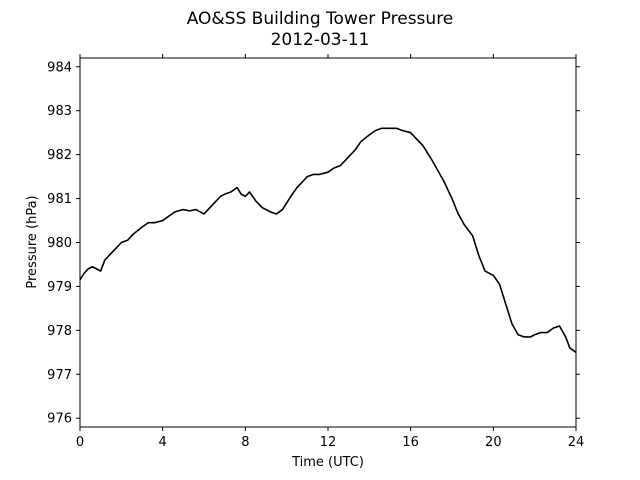  I want to click on chart-subtitle: 2012-03-11, so click(320, 40).